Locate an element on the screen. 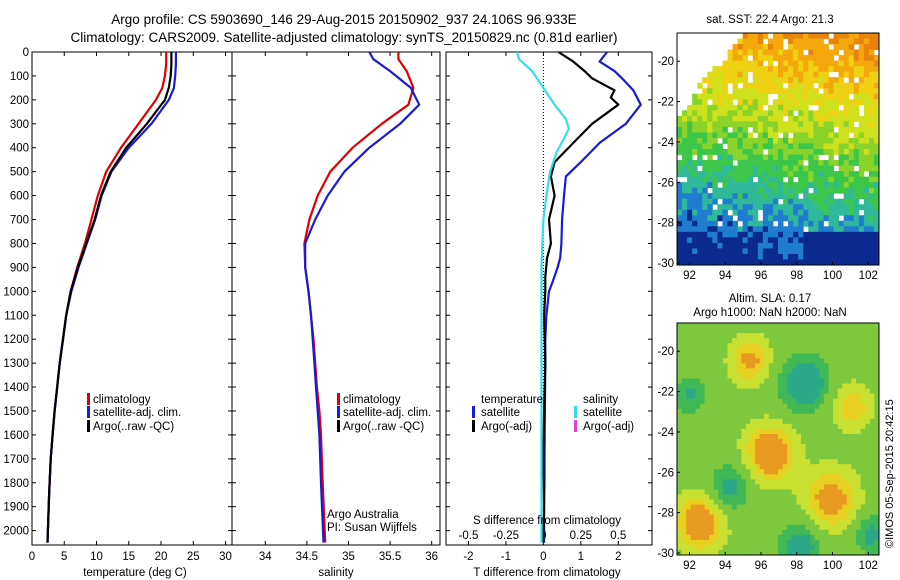 This screenshot has height=580, width=900. x-tick-label: 35 is located at coordinates (348, 557).